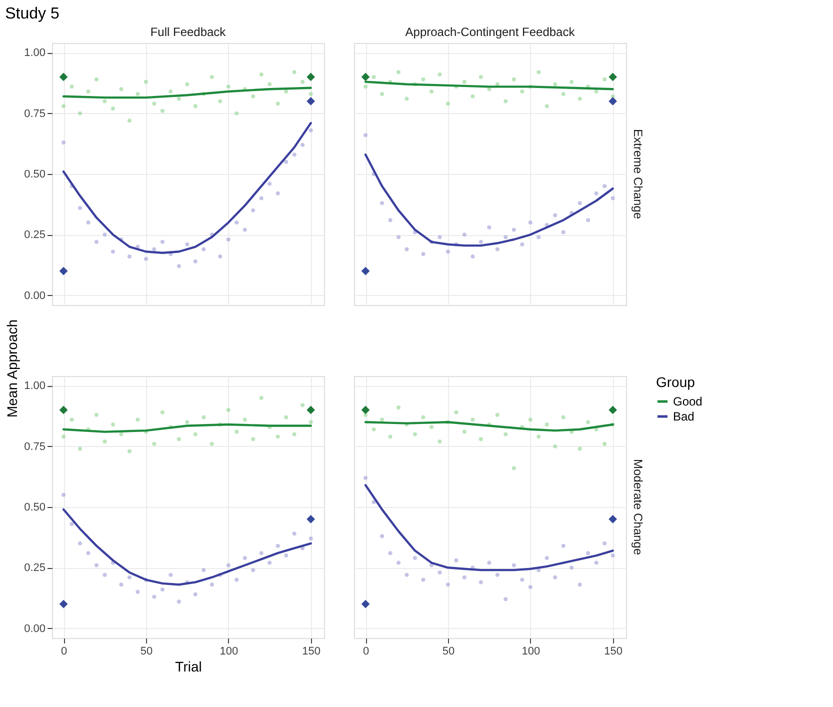 The width and height of the screenshot is (833, 707). Describe the element at coordinates (490, 32) in the screenshot. I see `chart-subtitle: Approach-Contingent Feedback` at that location.